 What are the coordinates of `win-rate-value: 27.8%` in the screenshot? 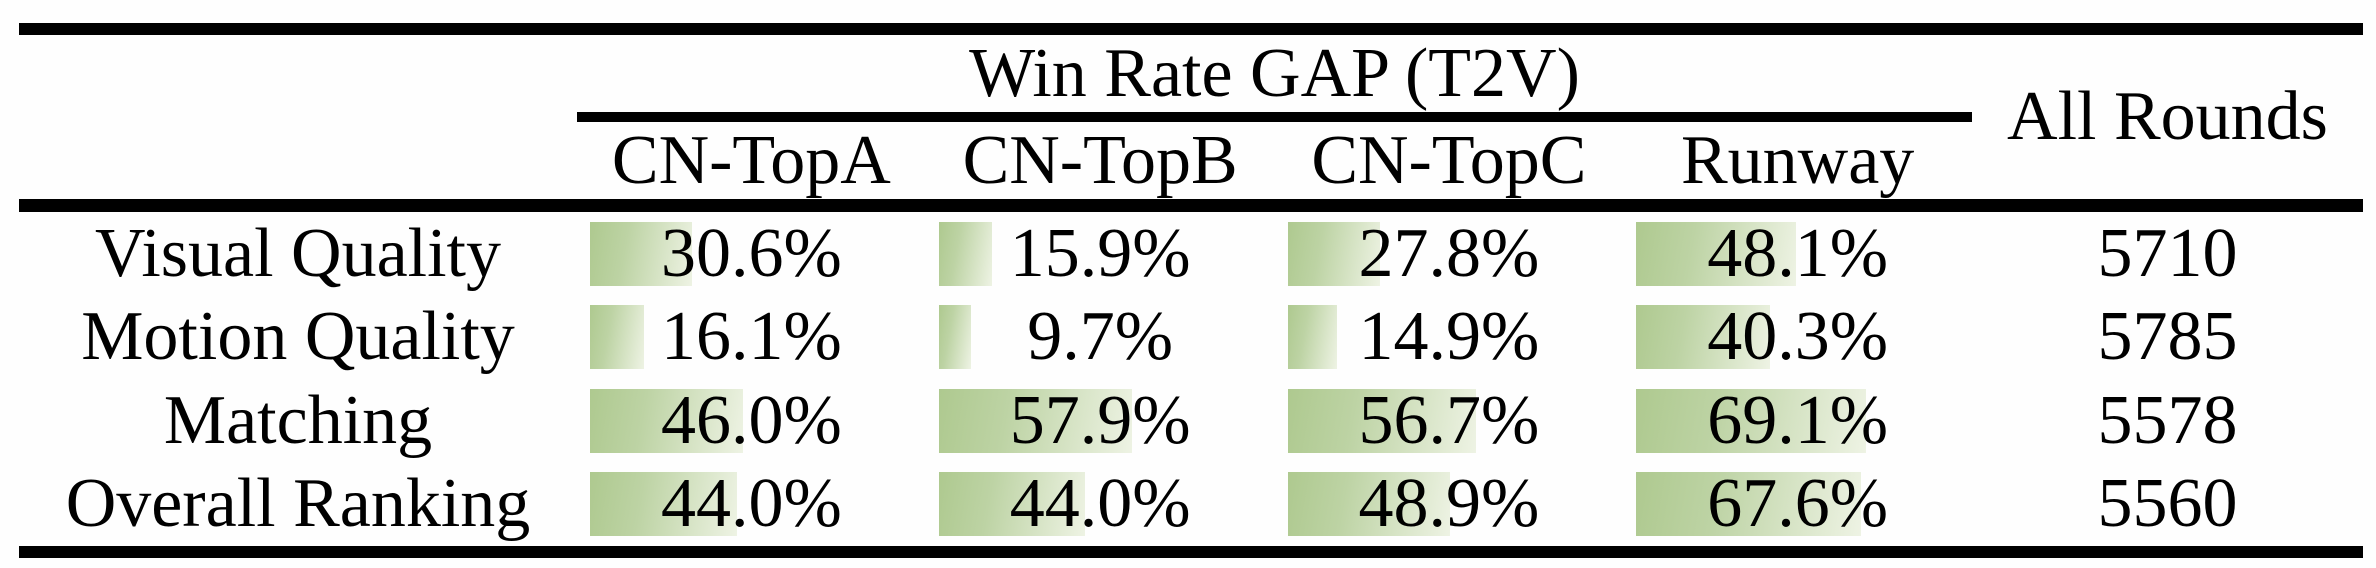 It's located at (1449, 253).